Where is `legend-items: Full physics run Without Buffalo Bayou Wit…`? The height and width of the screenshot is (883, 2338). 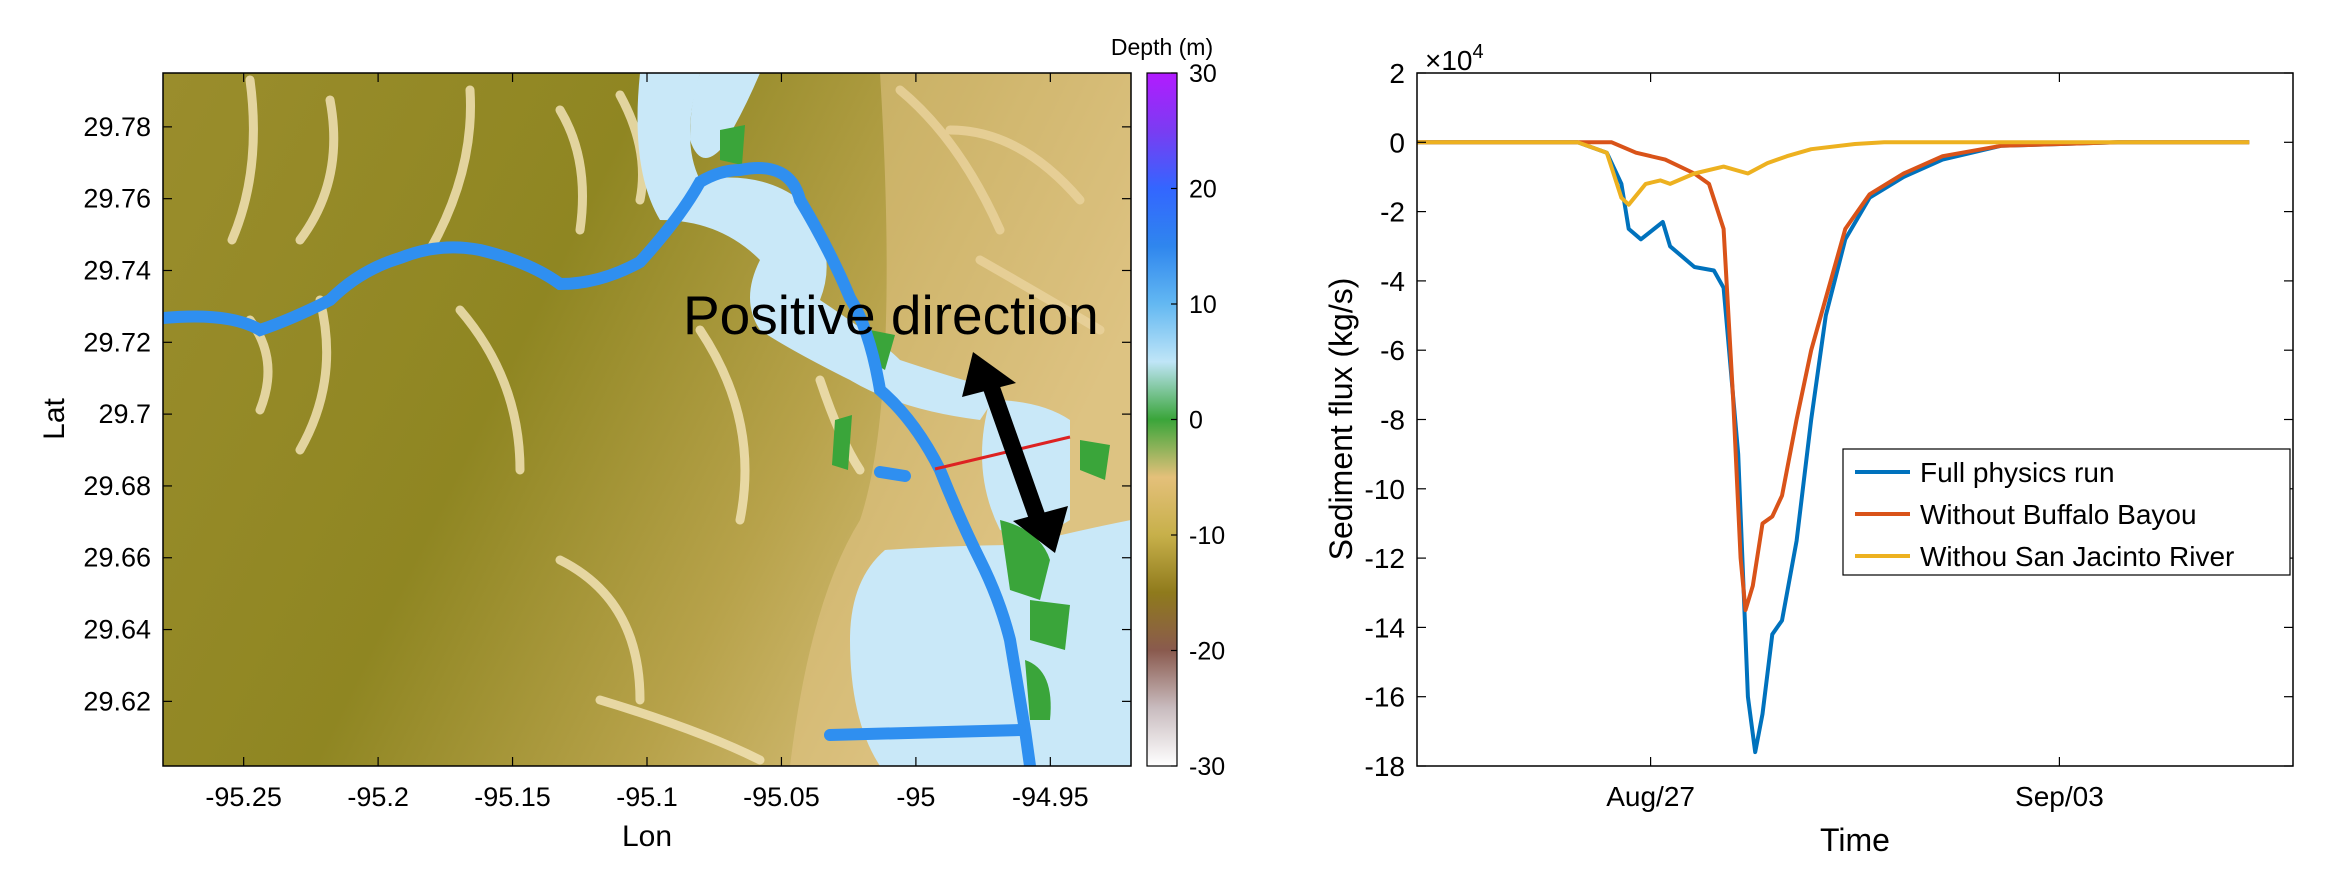
legend-items: Full physics run Without Buffalo Bayou Wit… is located at coordinates (2044, 514).